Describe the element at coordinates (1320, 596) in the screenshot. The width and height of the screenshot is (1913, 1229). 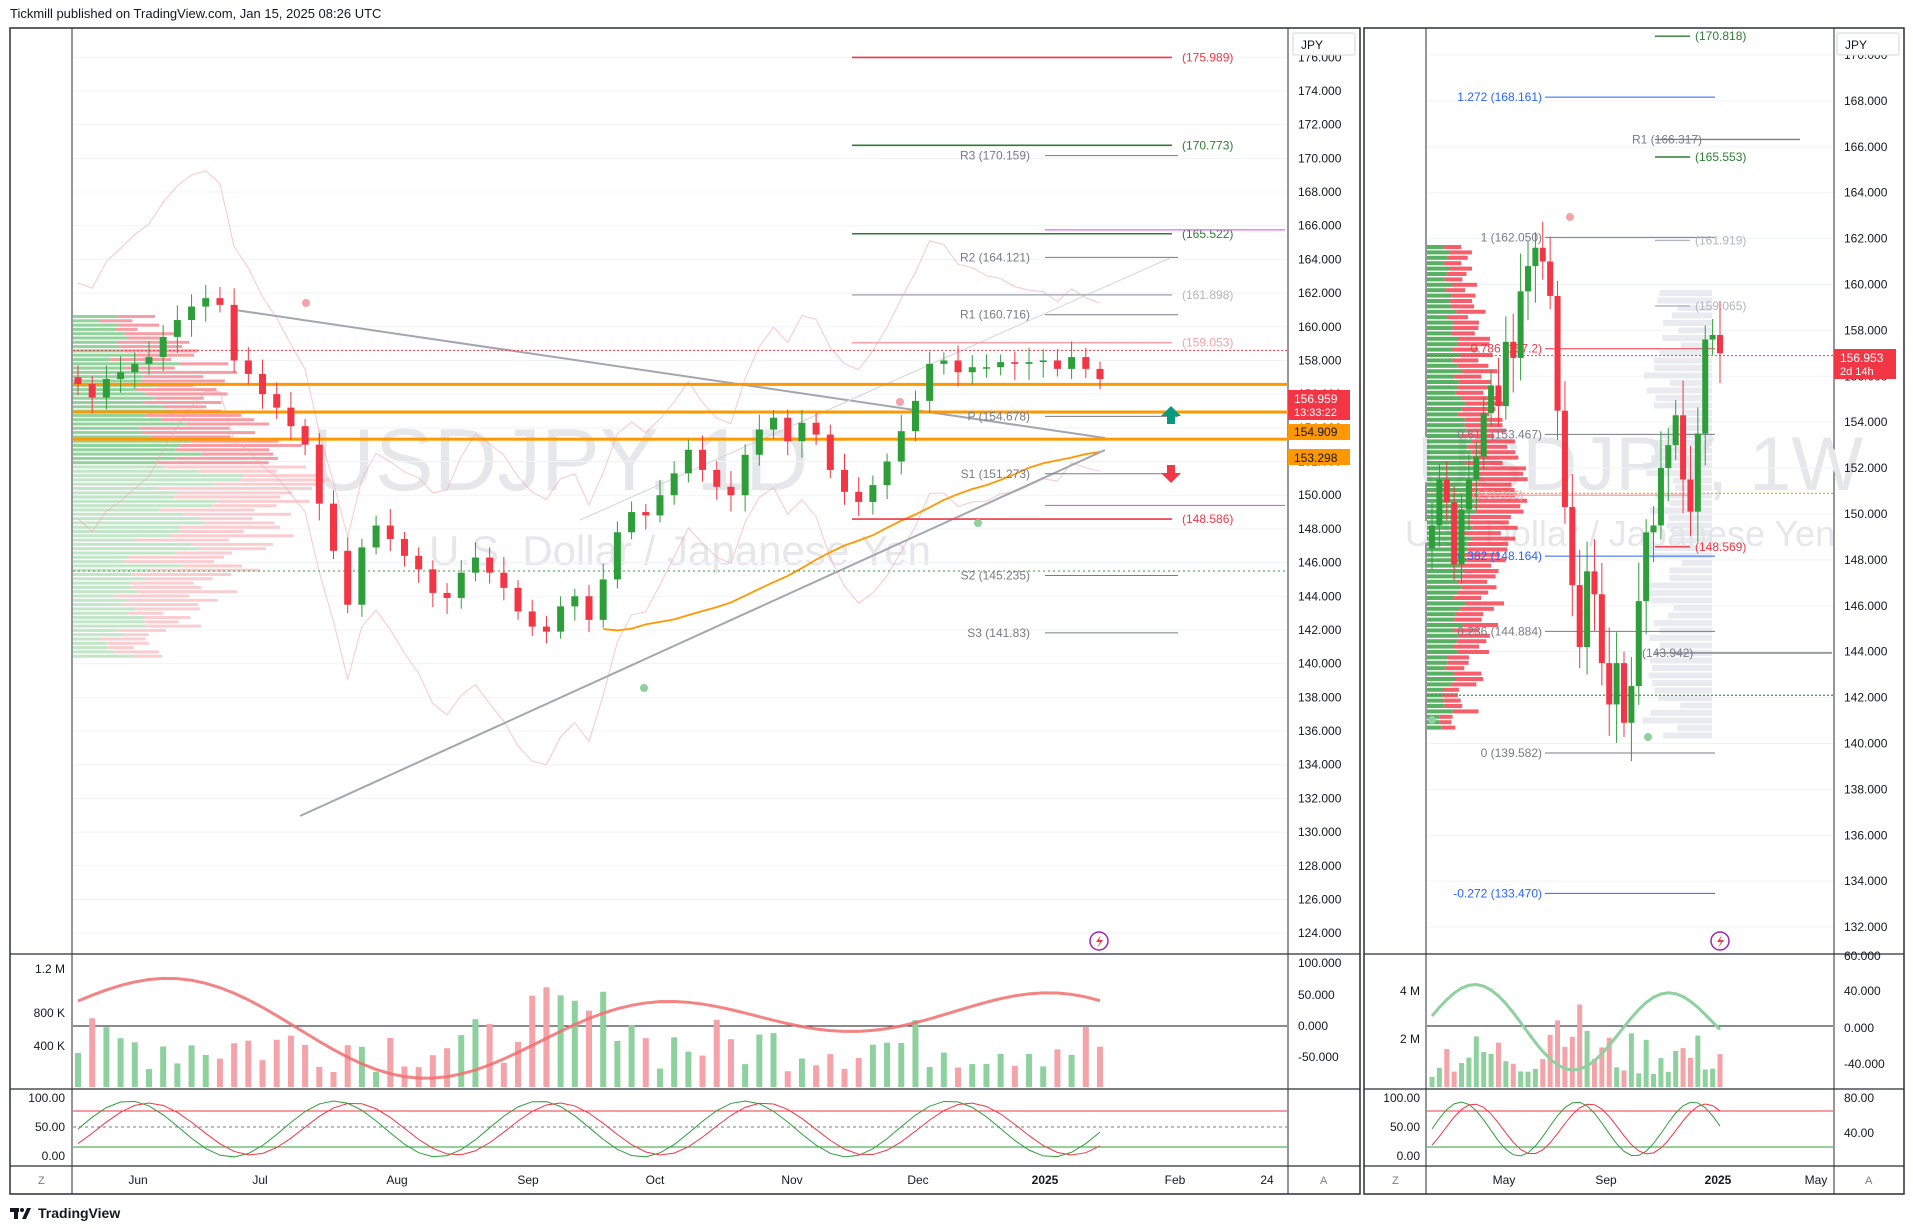
I see `left-y-tick: 144.000` at that location.